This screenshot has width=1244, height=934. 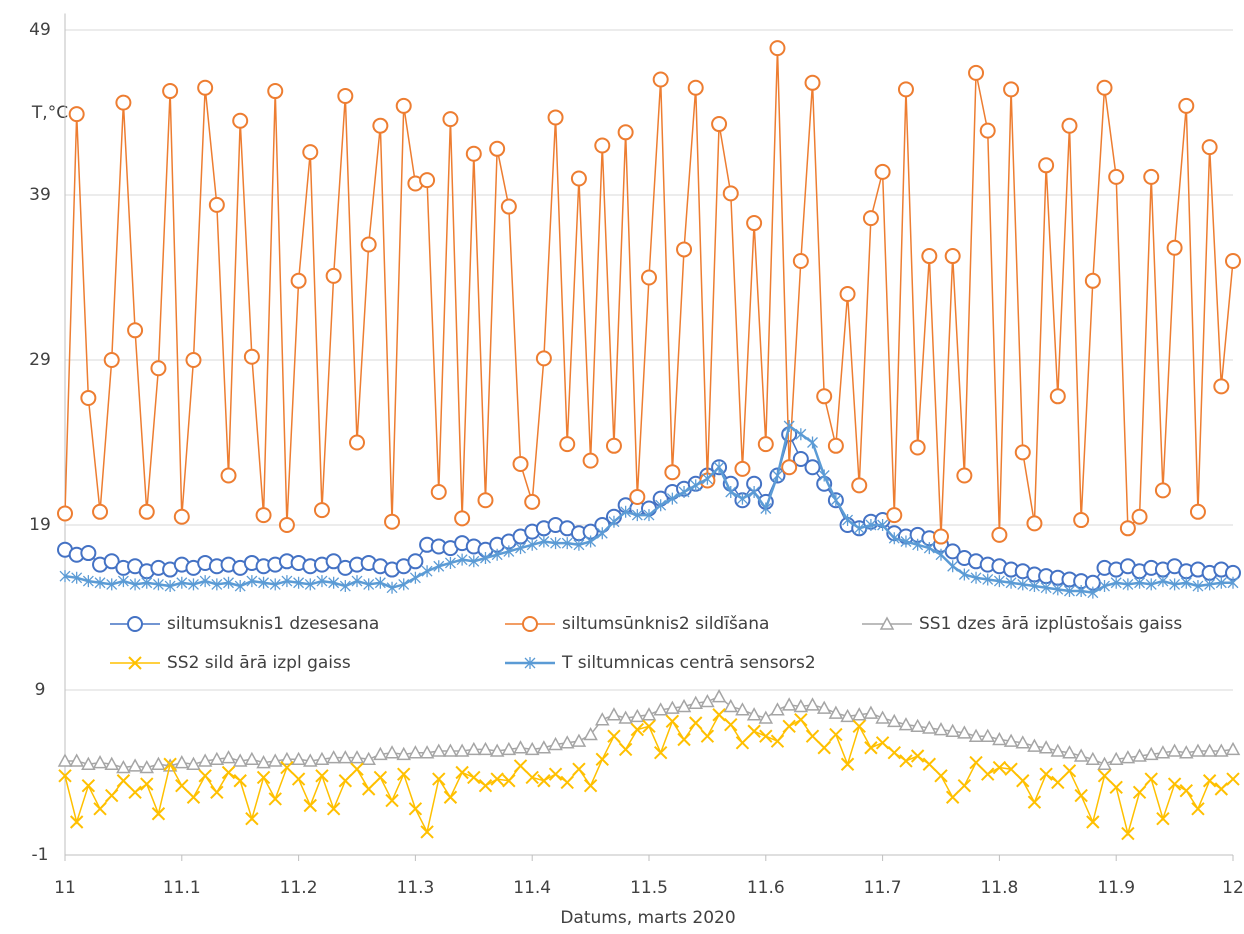 What do you see at coordinates (65, 888) in the screenshot?
I see `x-tick-label: 11` at bounding box center [65, 888].